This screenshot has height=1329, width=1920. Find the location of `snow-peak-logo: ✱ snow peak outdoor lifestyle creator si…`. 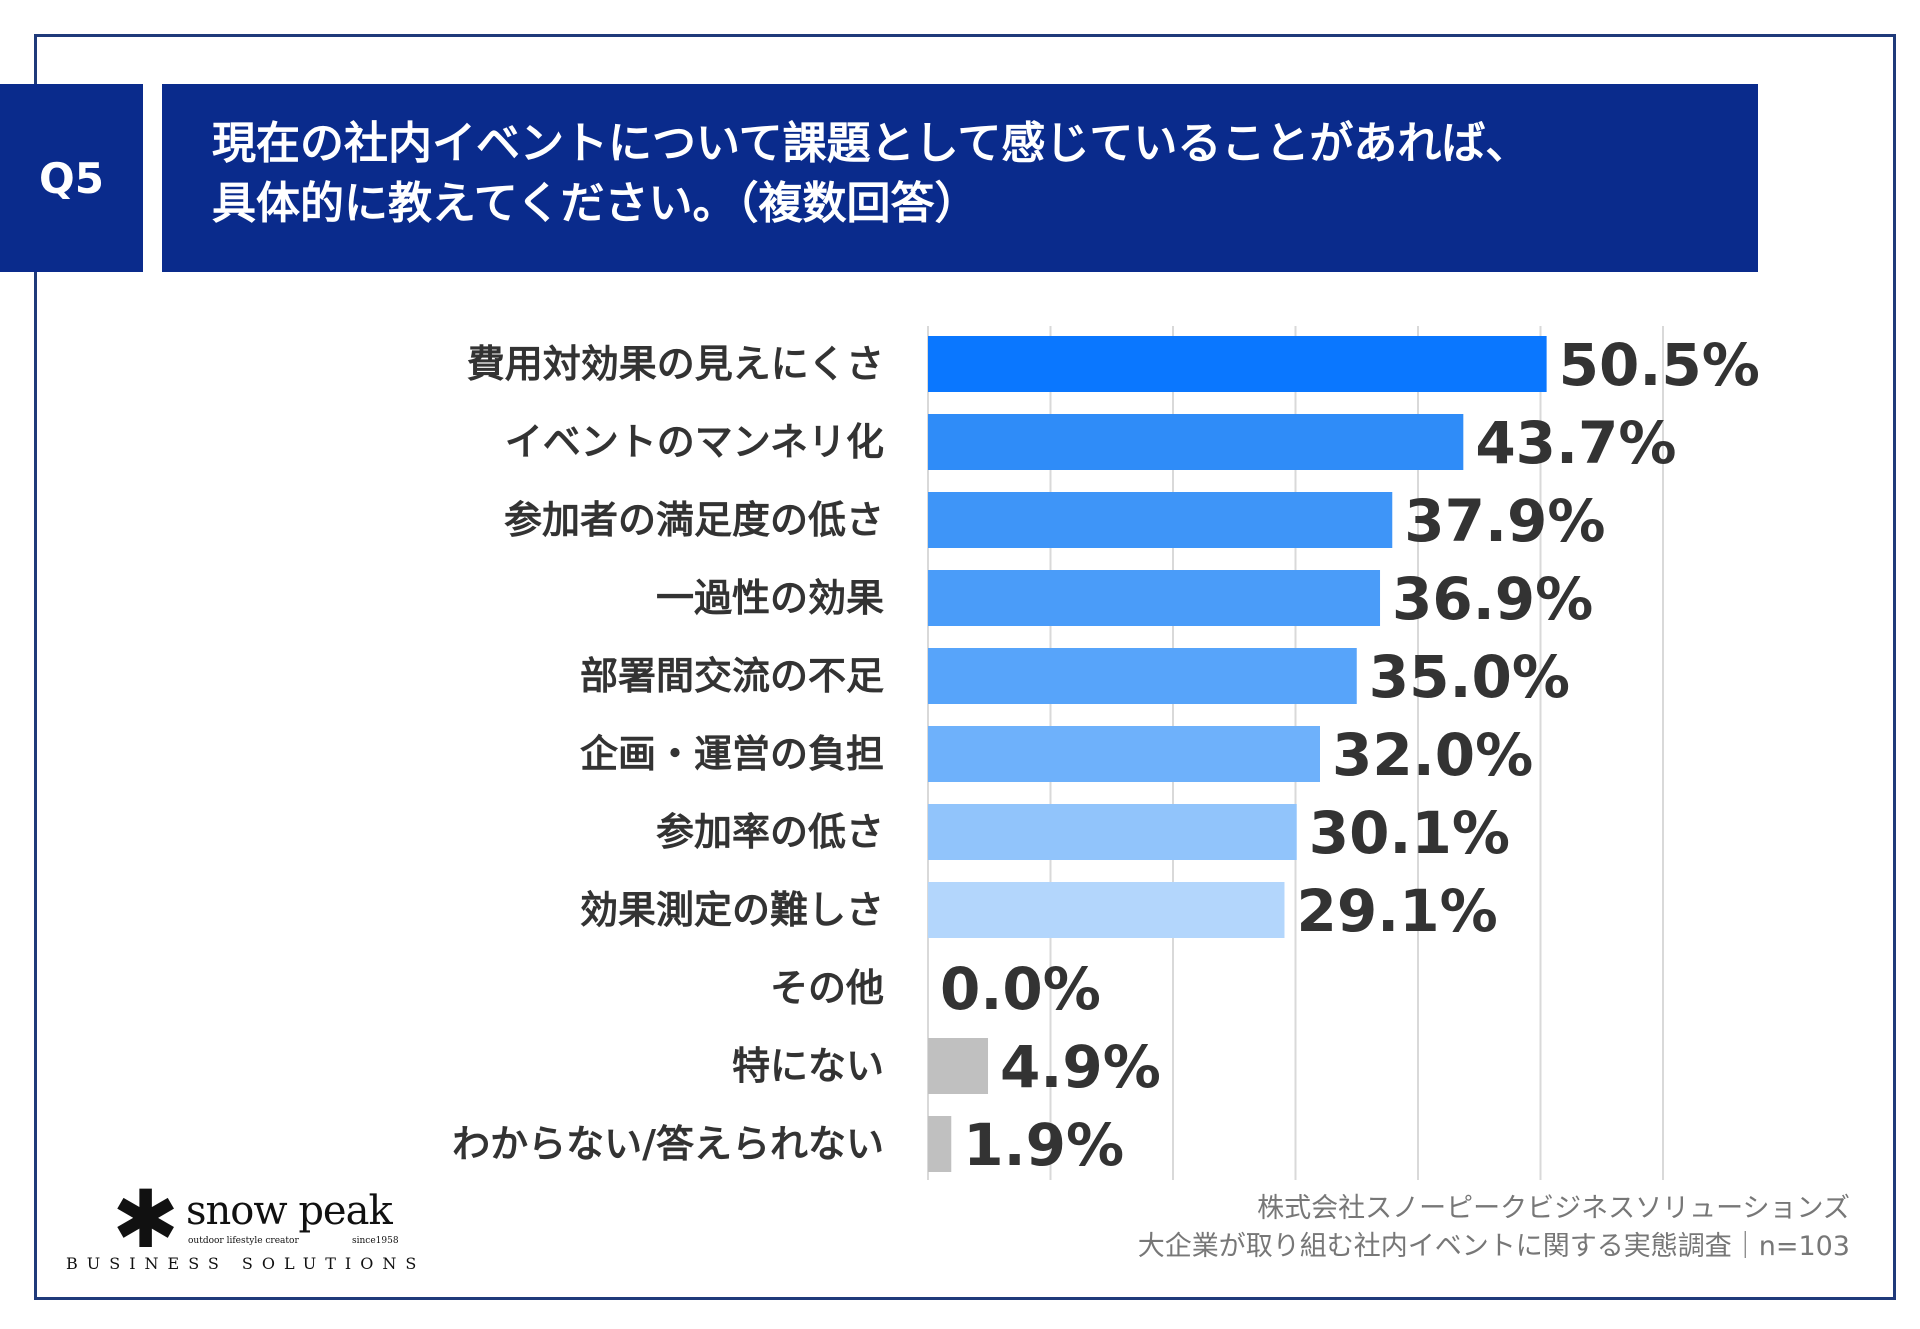

snow-peak-logo: ✱ snow peak outdoor lifestyle creator si… is located at coordinates (247, 1230).